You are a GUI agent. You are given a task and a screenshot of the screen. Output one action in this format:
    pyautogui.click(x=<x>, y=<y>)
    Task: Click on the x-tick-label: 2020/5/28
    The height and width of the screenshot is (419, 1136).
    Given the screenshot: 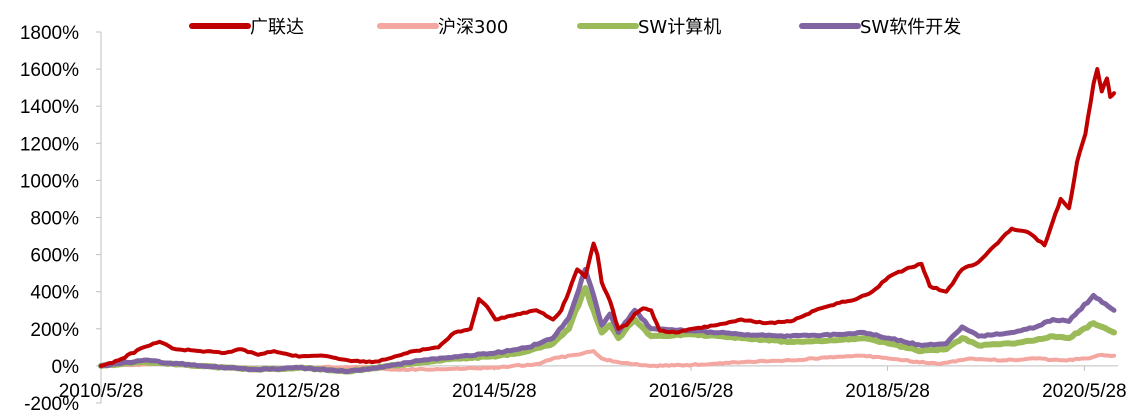 What is the action you would take?
    pyautogui.click(x=1084, y=391)
    